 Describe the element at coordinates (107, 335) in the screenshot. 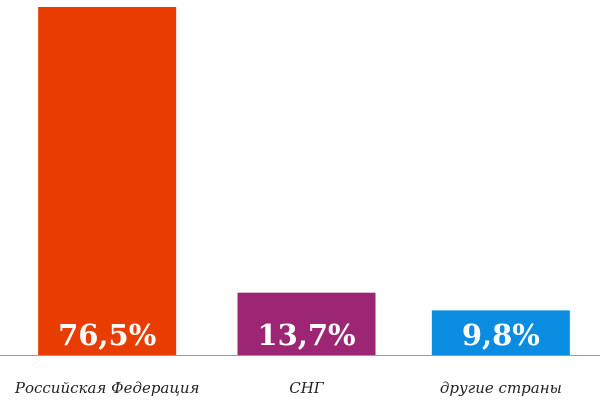

I see `value-label: 76,5%` at that location.